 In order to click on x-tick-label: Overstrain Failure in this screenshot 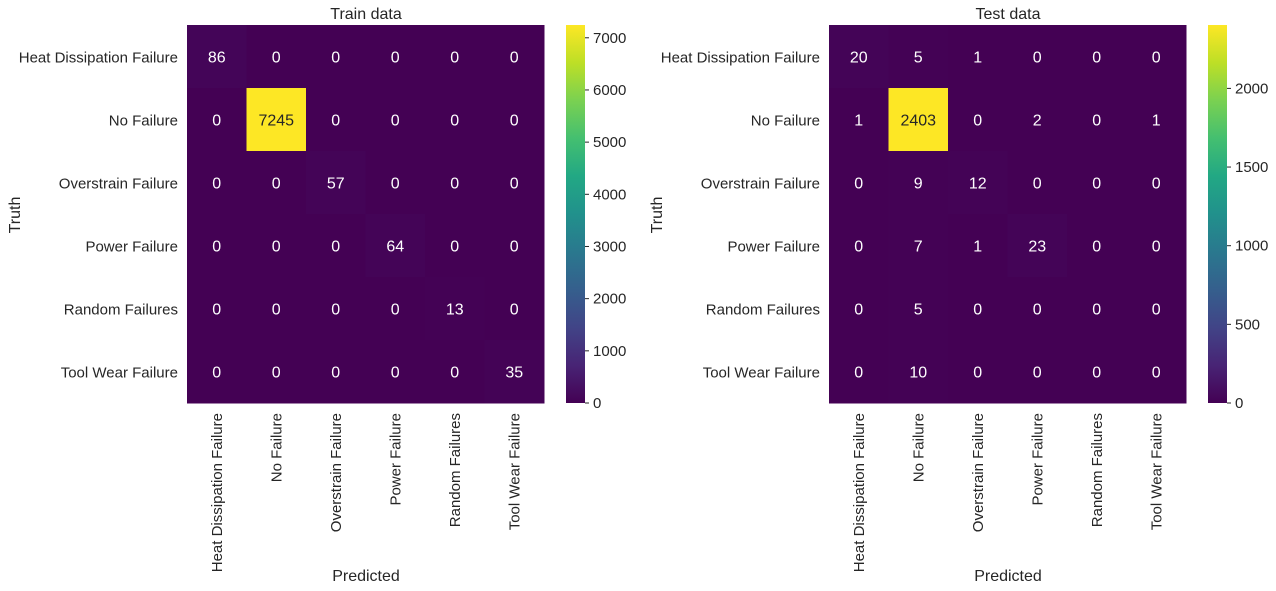, I will do `click(336, 472)`.